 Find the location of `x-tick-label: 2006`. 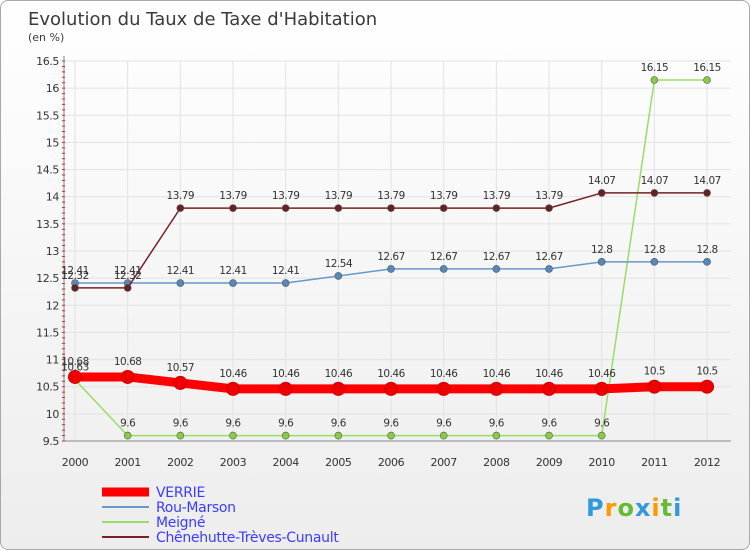

x-tick-label: 2006 is located at coordinates (391, 462).